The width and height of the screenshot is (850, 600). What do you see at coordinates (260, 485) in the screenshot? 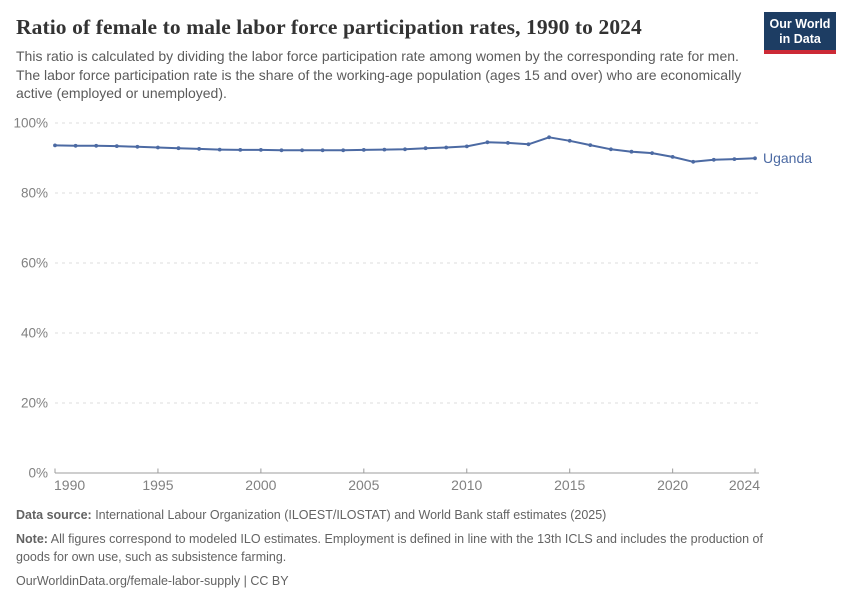
I see `x-axis-tick-label: 2000` at bounding box center [260, 485].